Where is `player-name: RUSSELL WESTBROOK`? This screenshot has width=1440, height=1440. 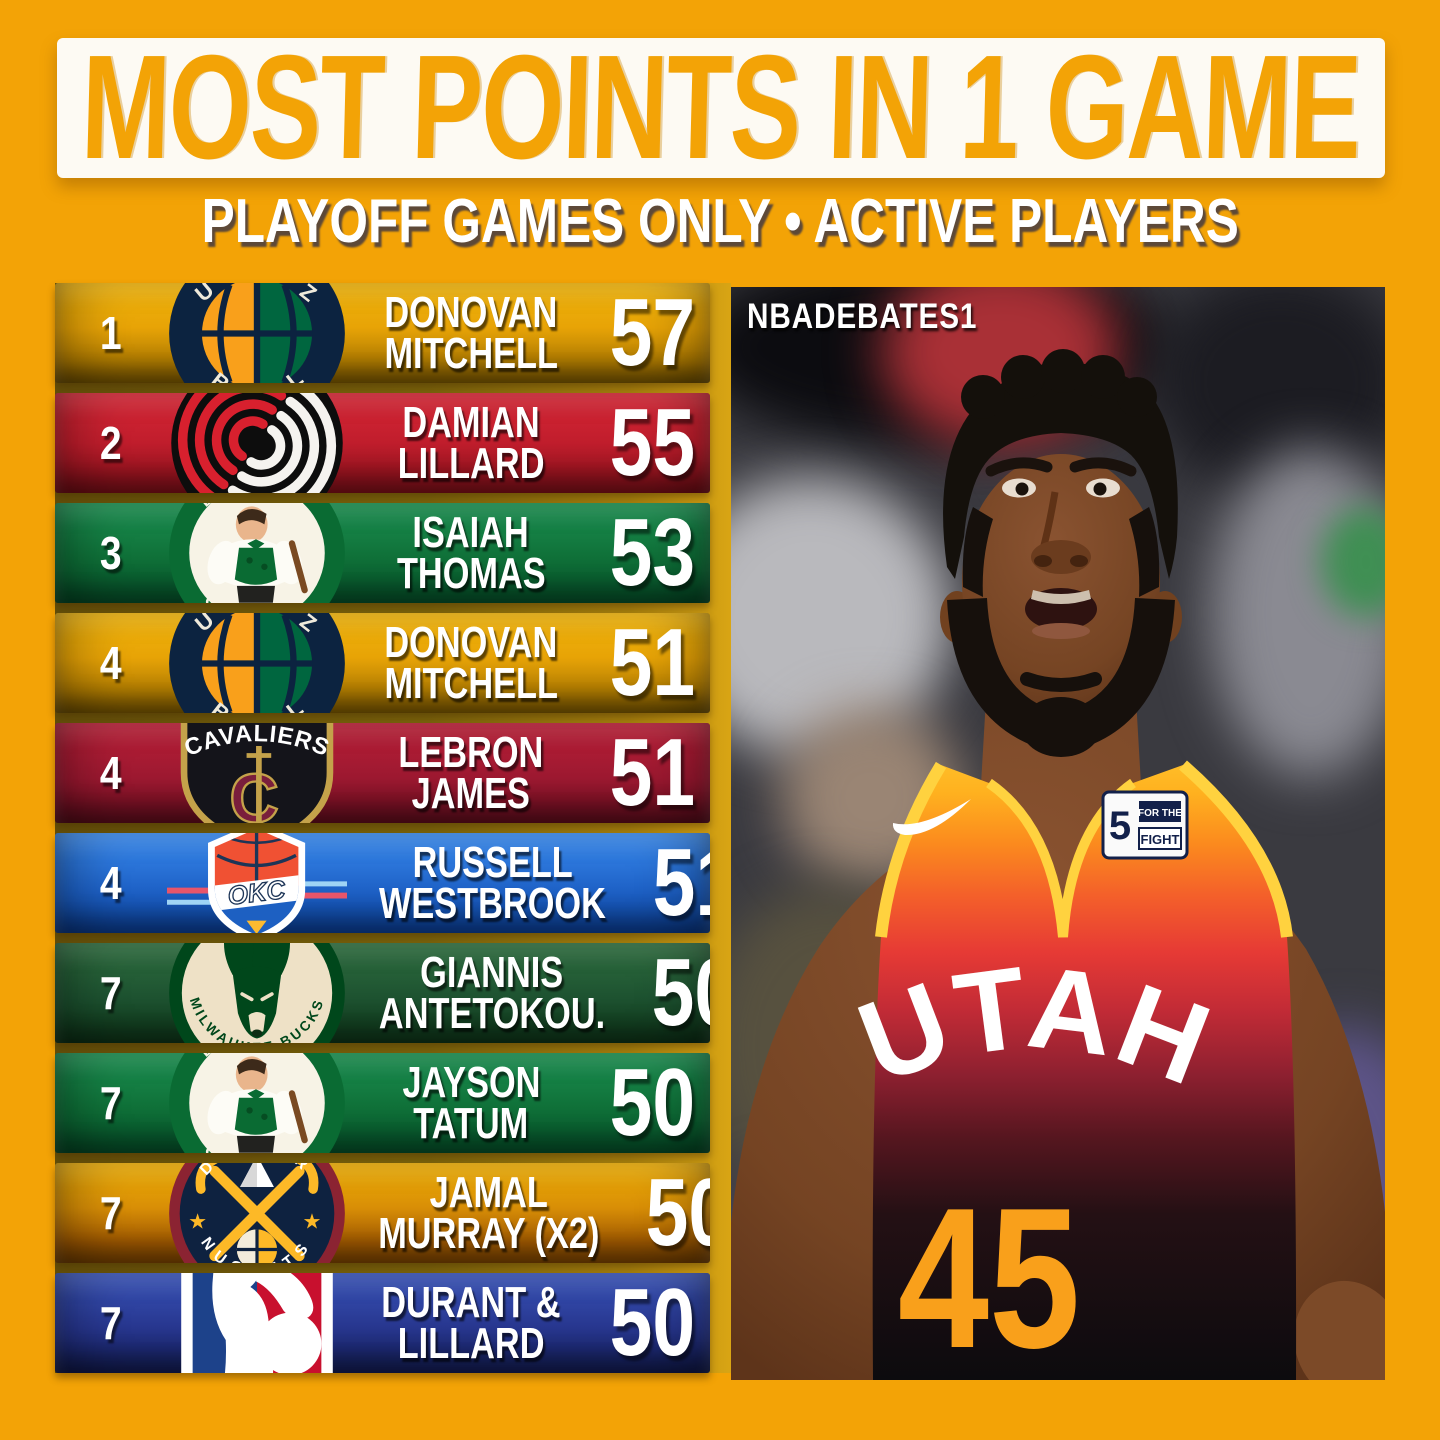
player-name: RUSSELL WESTBROOK is located at coordinates (492, 882).